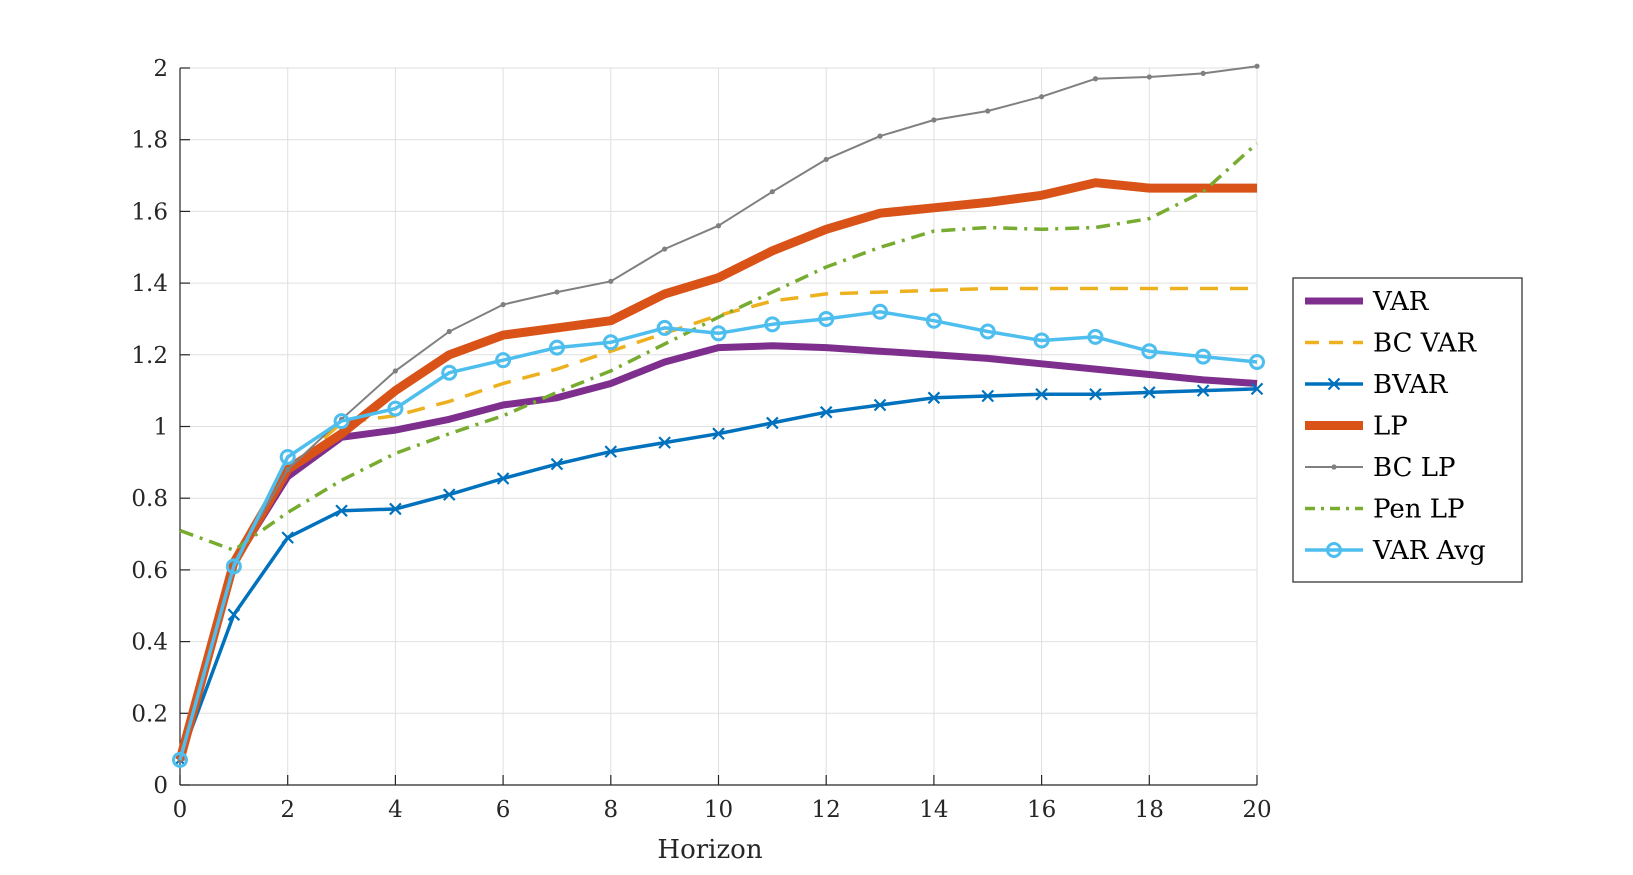  What do you see at coordinates (709, 850) in the screenshot?
I see `x-axis-label: Horizon` at bounding box center [709, 850].